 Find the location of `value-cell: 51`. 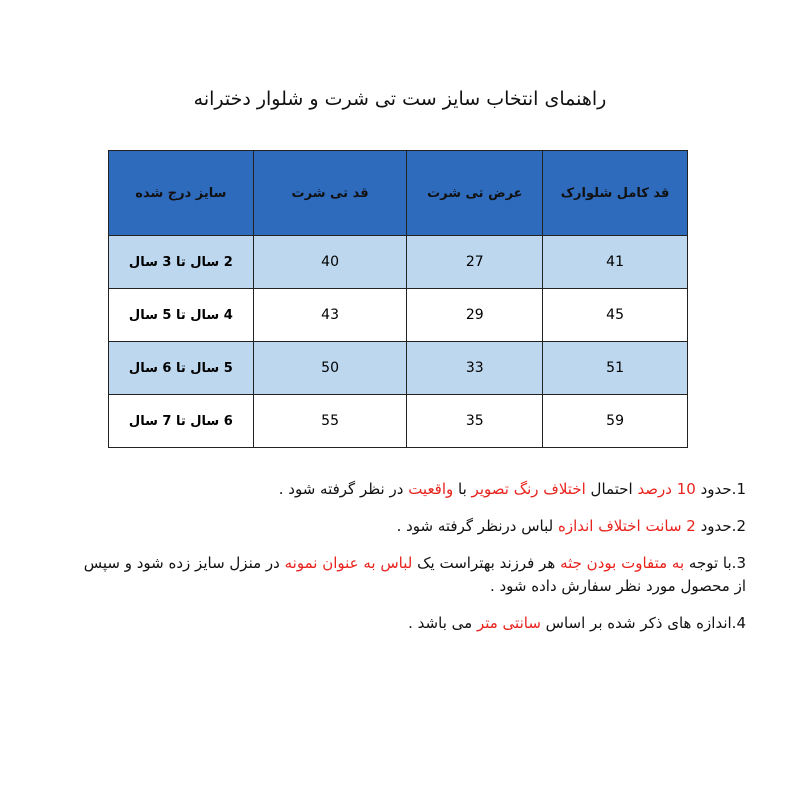

value-cell: 51 is located at coordinates (615, 368).